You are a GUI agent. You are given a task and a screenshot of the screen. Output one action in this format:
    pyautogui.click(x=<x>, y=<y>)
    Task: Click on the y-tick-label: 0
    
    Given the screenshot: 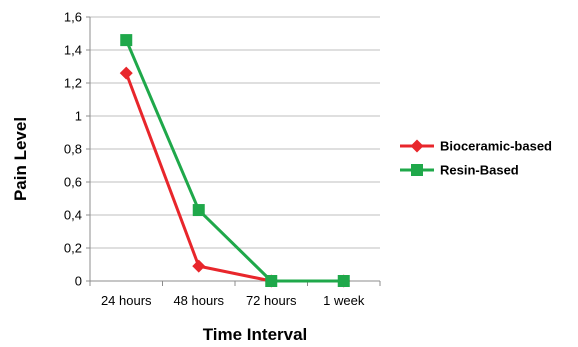 What is the action you would take?
    pyautogui.click(x=78, y=281)
    